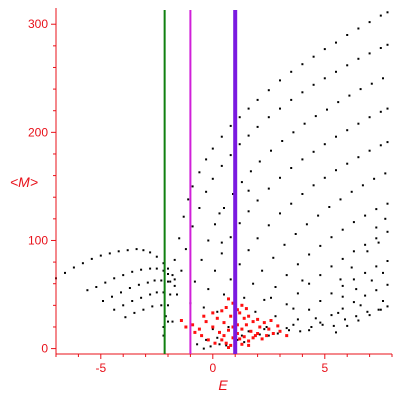 Image resolution: width=400 pixels, height=400 pixels. Describe the element at coordinates (38, 132) in the screenshot. I see `y-tick-label: 200` at that location.